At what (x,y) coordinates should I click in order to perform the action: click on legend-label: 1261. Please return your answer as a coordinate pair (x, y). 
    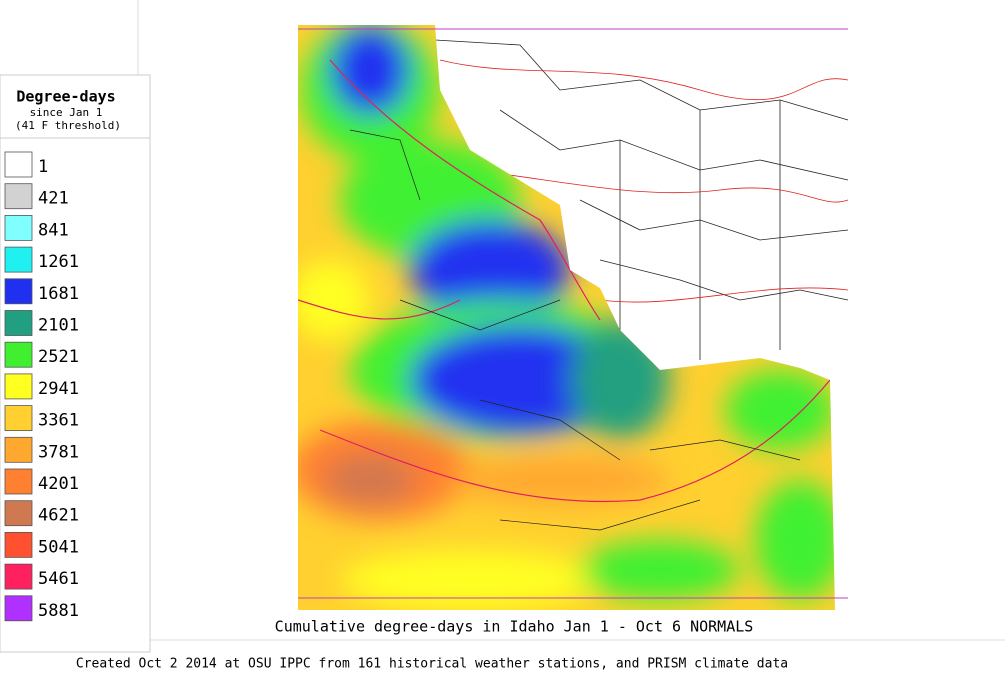
    Looking at the image, I should click on (58, 262).